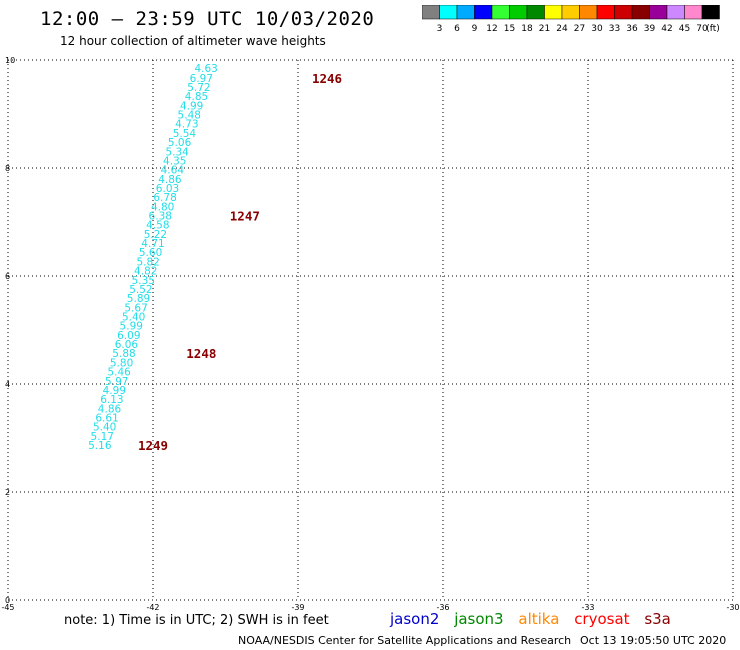 This screenshot has width=740, height=650. Describe the element at coordinates (185, 134) in the screenshot. I see `wave-height-point: 5.54` at that location.